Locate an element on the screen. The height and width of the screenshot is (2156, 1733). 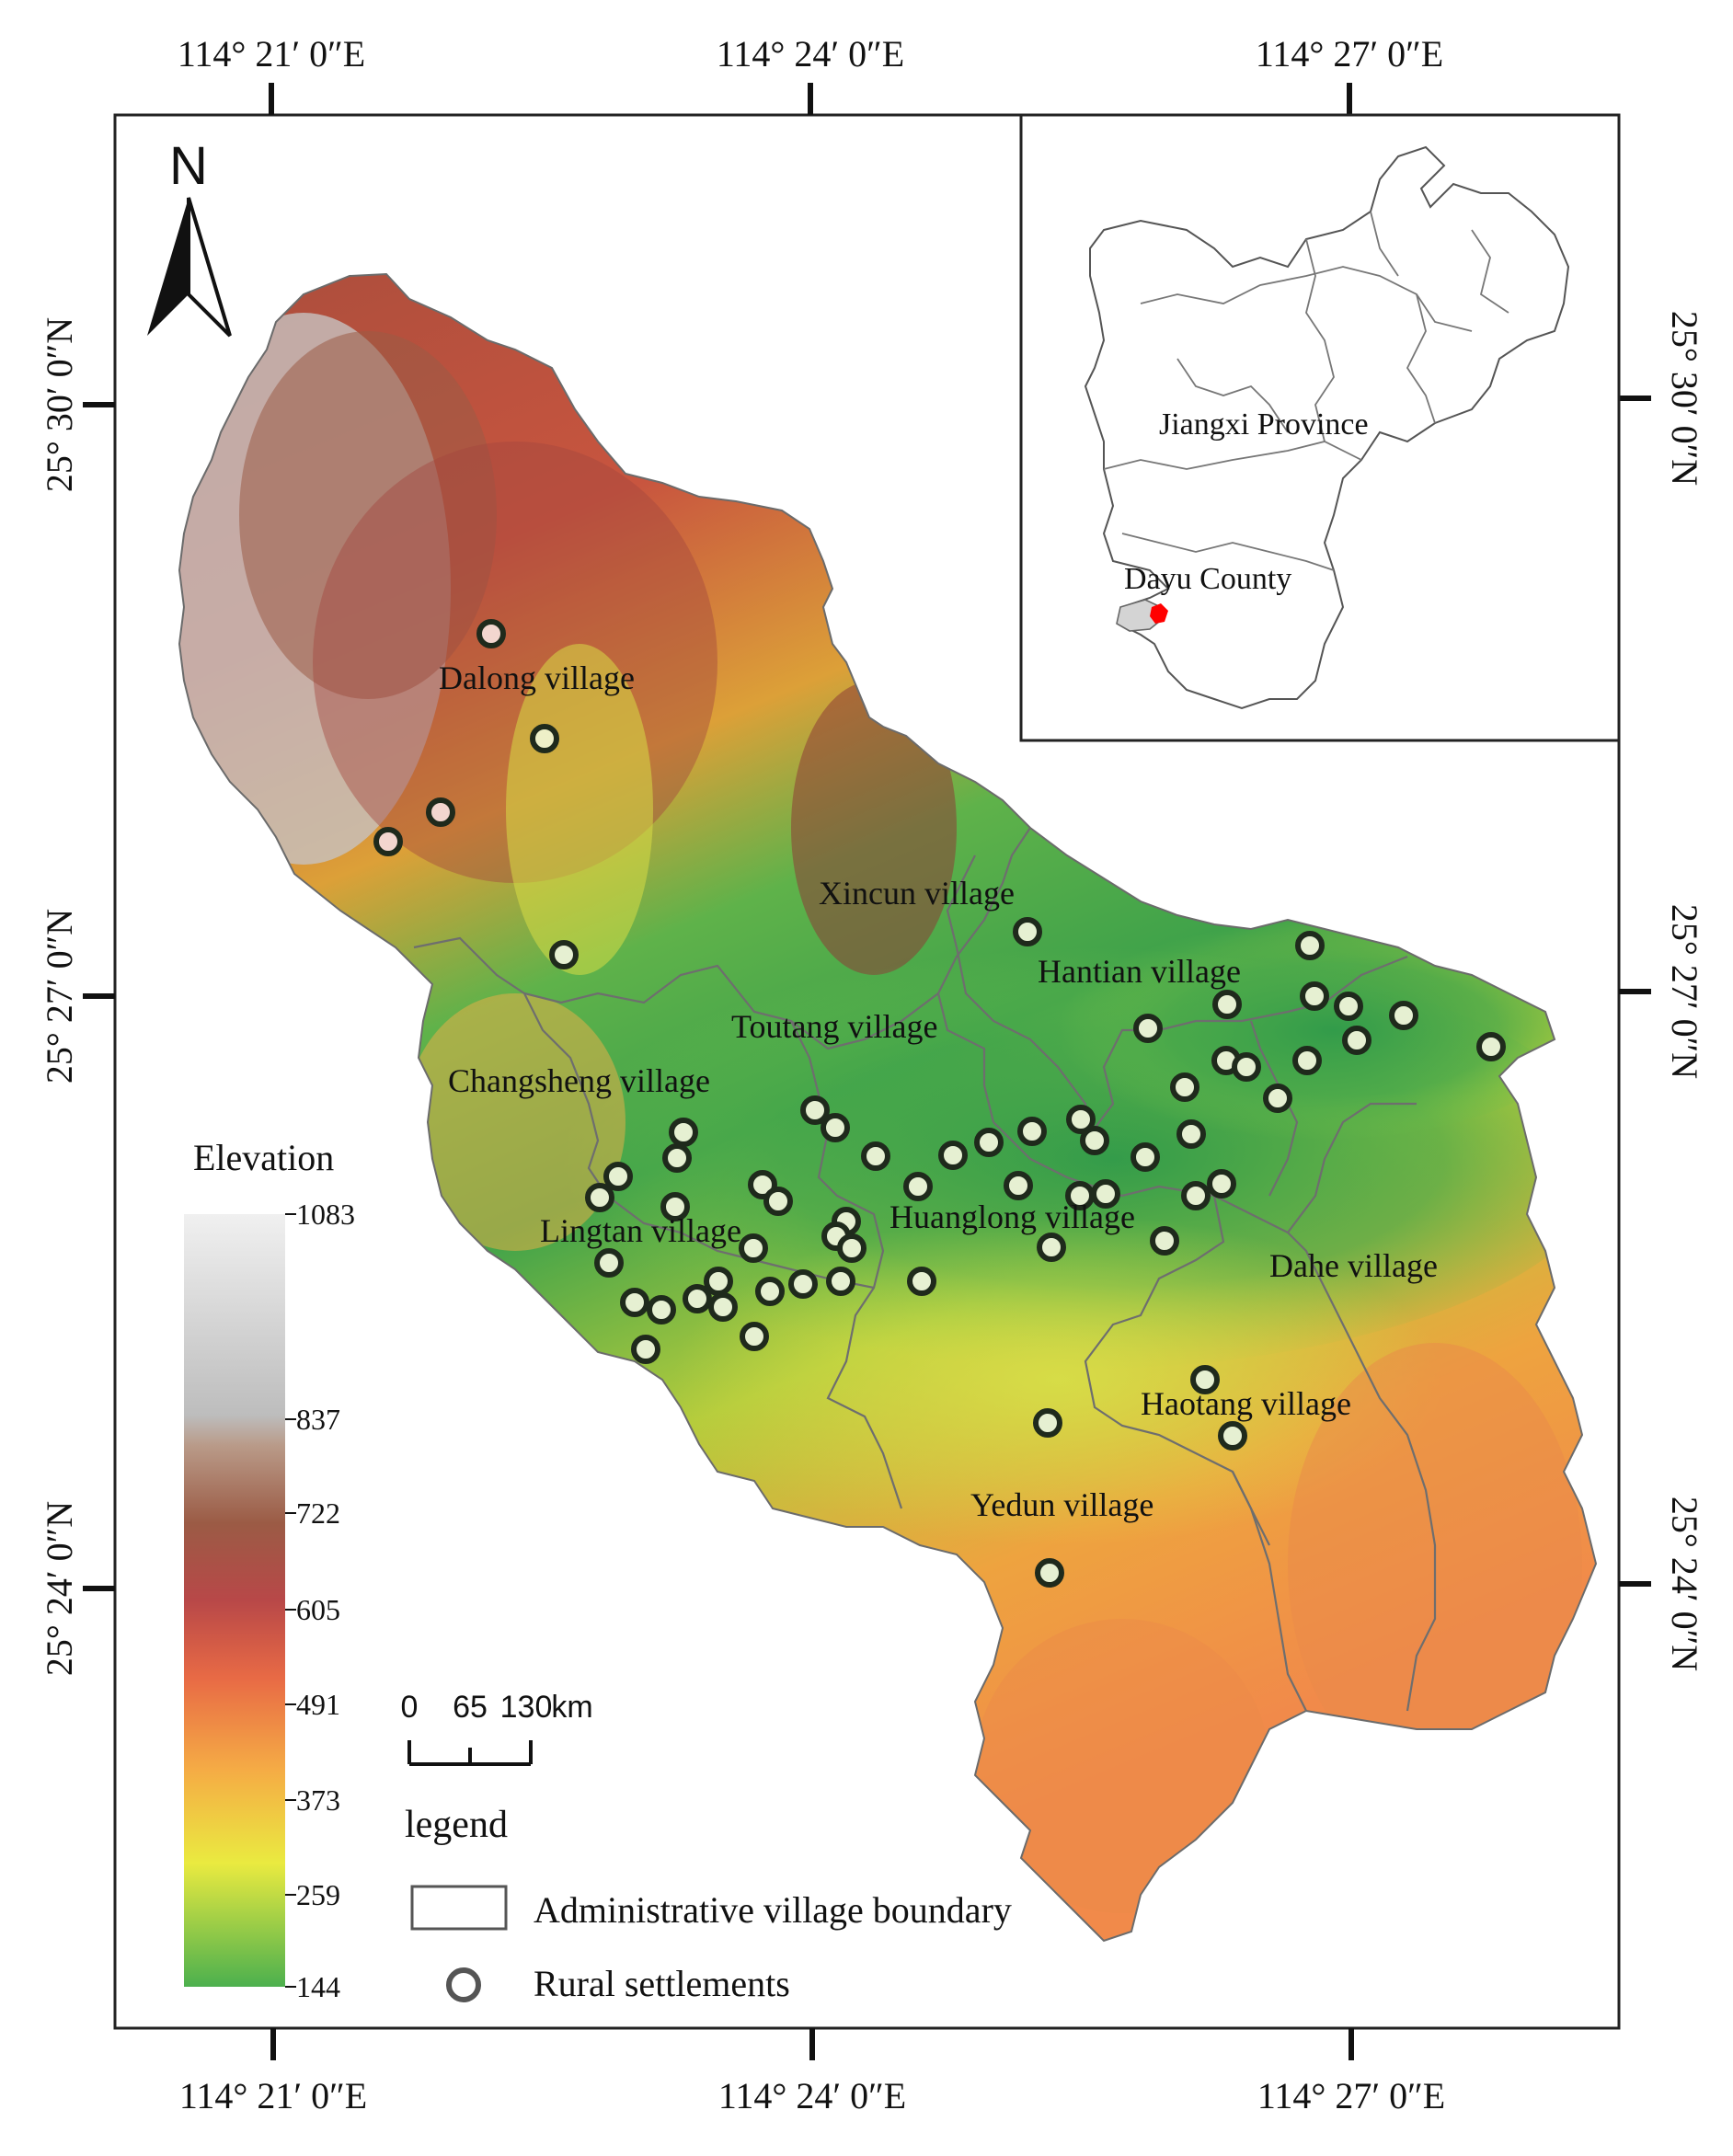
village-label-haotang: Haotang village is located at coordinates (1246, 1404).